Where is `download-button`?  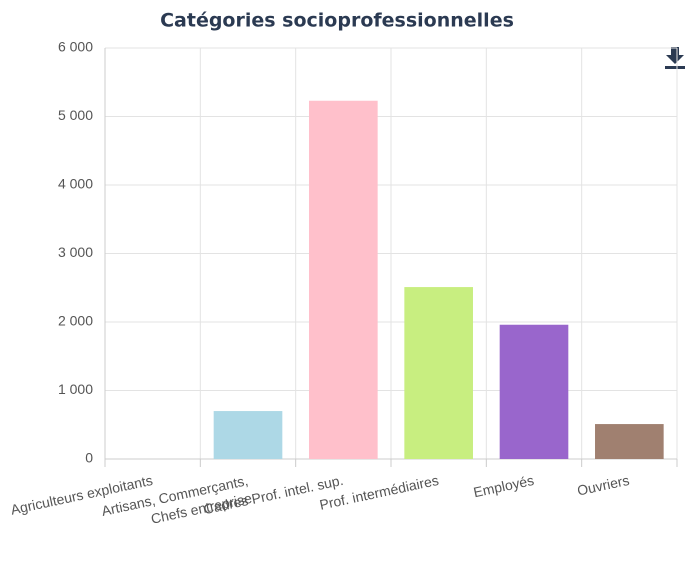 download-button is located at coordinates (675, 58).